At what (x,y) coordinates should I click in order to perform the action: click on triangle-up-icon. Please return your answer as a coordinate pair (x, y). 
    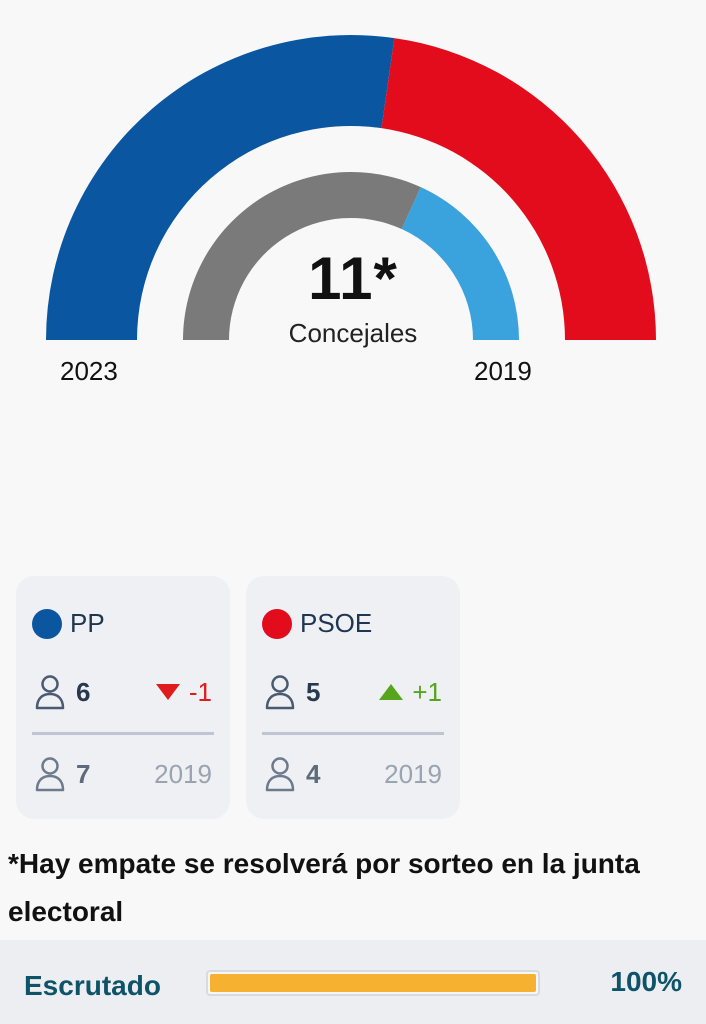
    Looking at the image, I should click on (391, 692).